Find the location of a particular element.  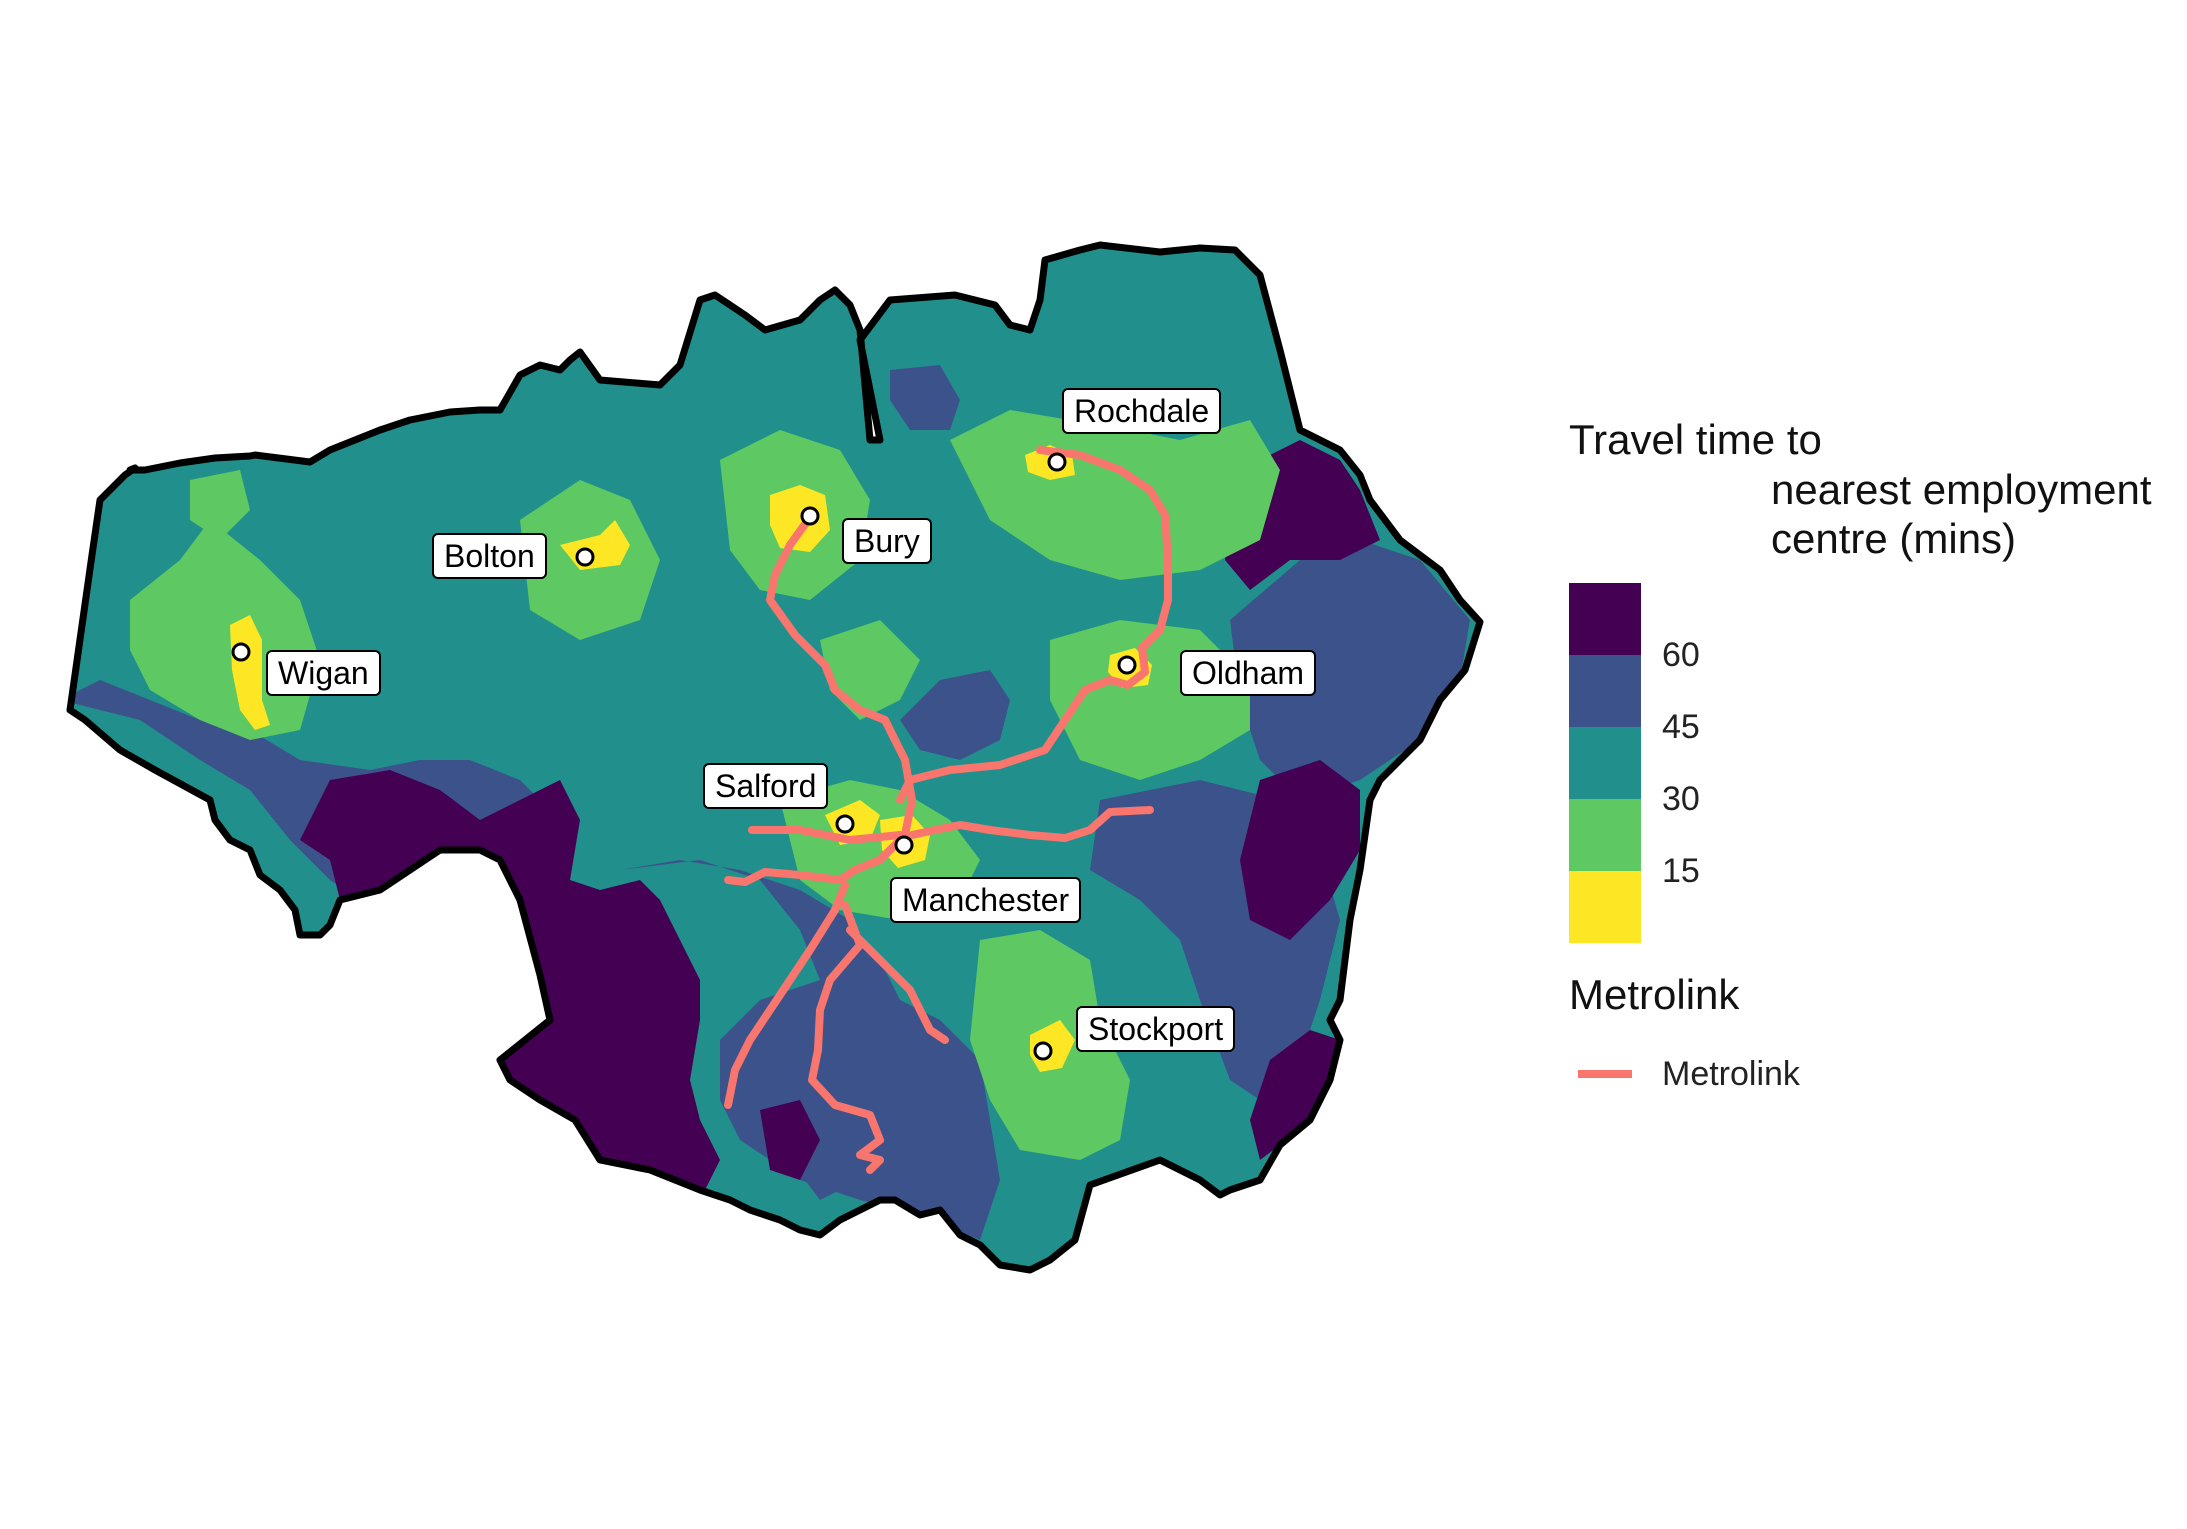

metrolink-line-west-branch is located at coordinates (784, 877).